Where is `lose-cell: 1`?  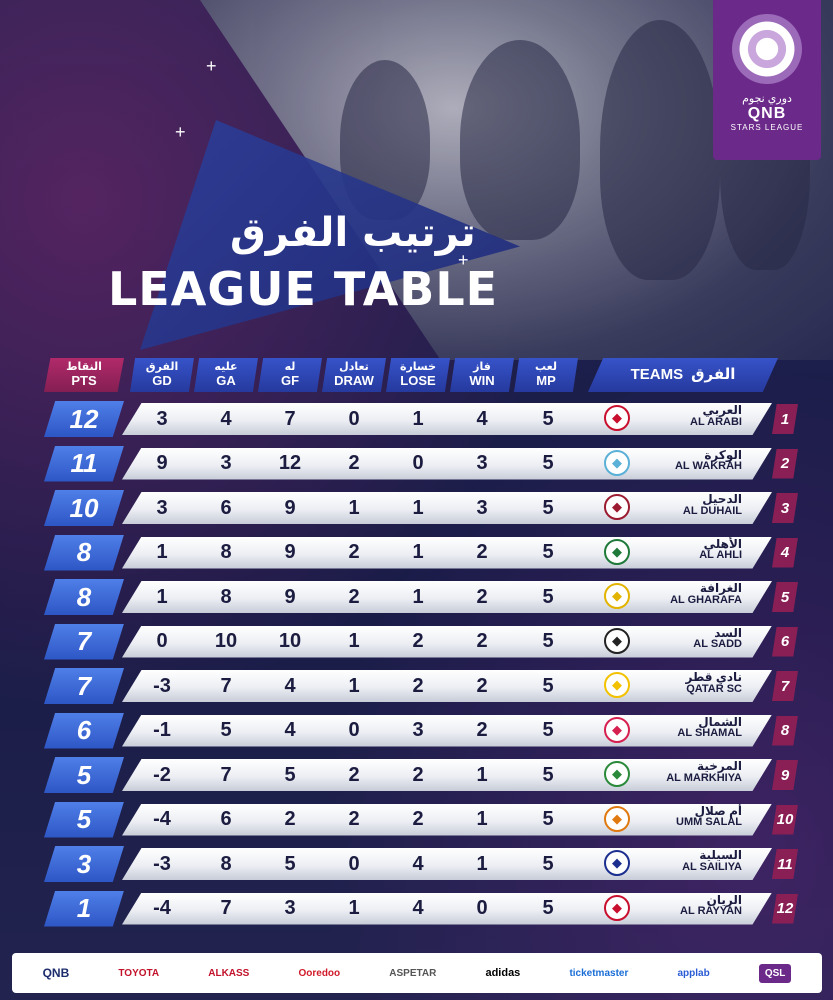 lose-cell: 1 is located at coordinates (418, 596).